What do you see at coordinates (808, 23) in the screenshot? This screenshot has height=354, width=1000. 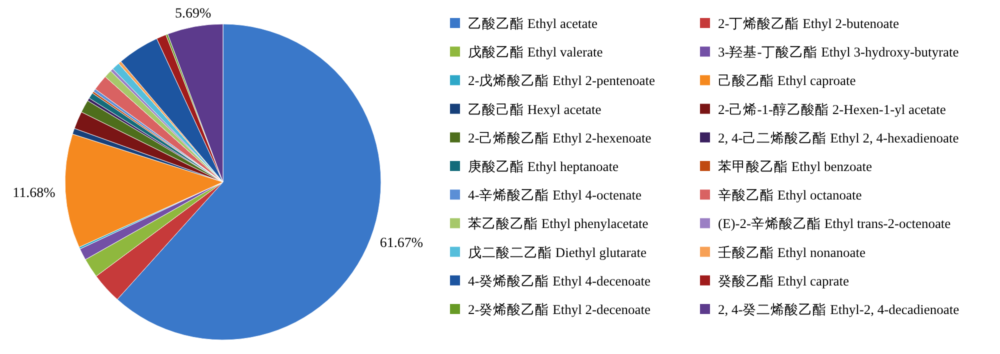 I see `legend-label: 2-丁烯酸乙酯 Ethyl 2-butenoate` at bounding box center [808, 23].